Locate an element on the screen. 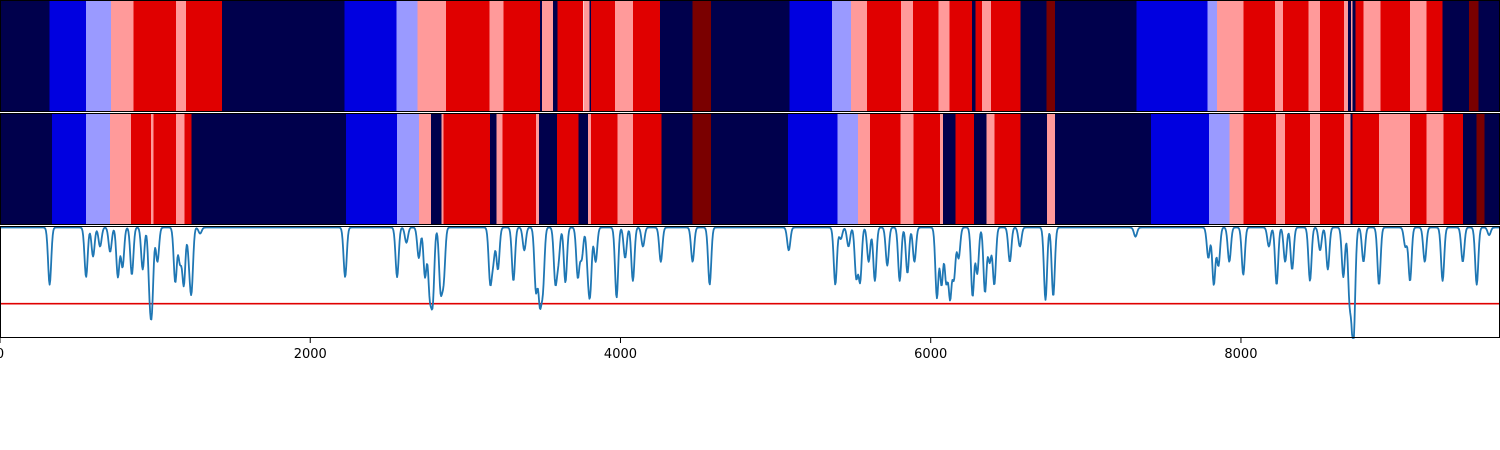  x-axis: 0 2000 4000 6000 8000 is located at coordinates (628, 350).